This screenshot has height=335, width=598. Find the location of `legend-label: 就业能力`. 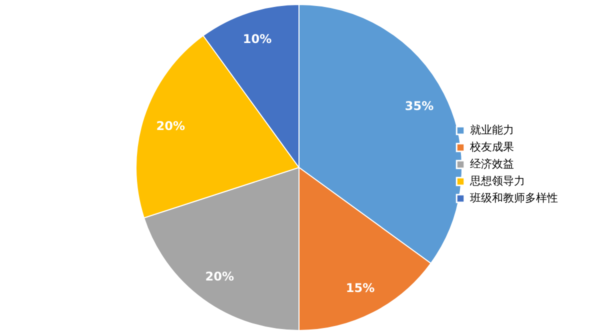

legend-label: 就业能力 is located at coordinates (492, 130).